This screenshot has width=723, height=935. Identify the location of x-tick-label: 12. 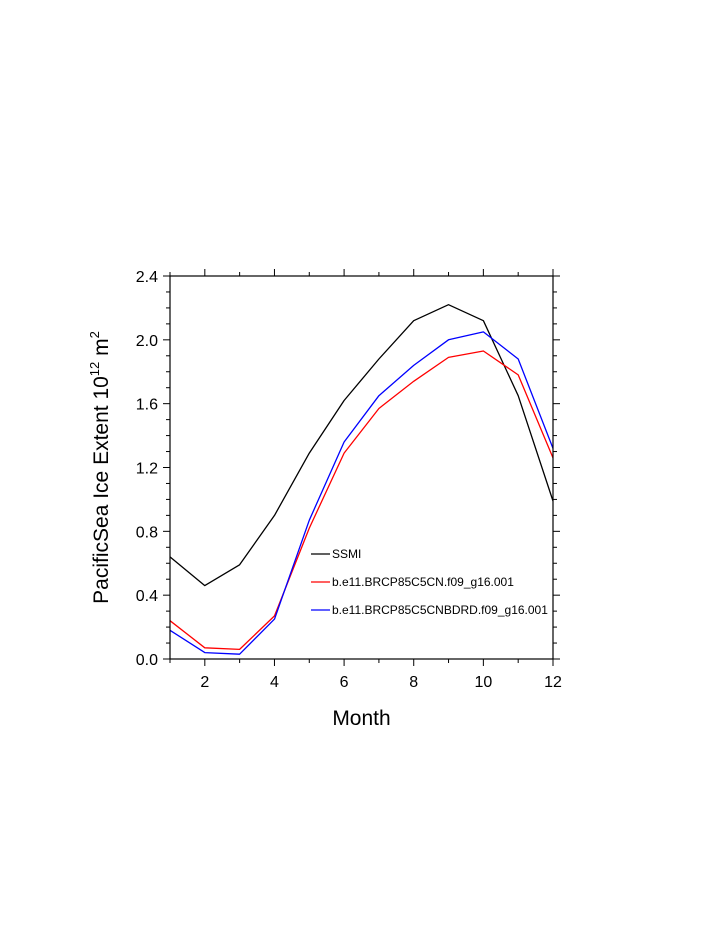
(553, 682).